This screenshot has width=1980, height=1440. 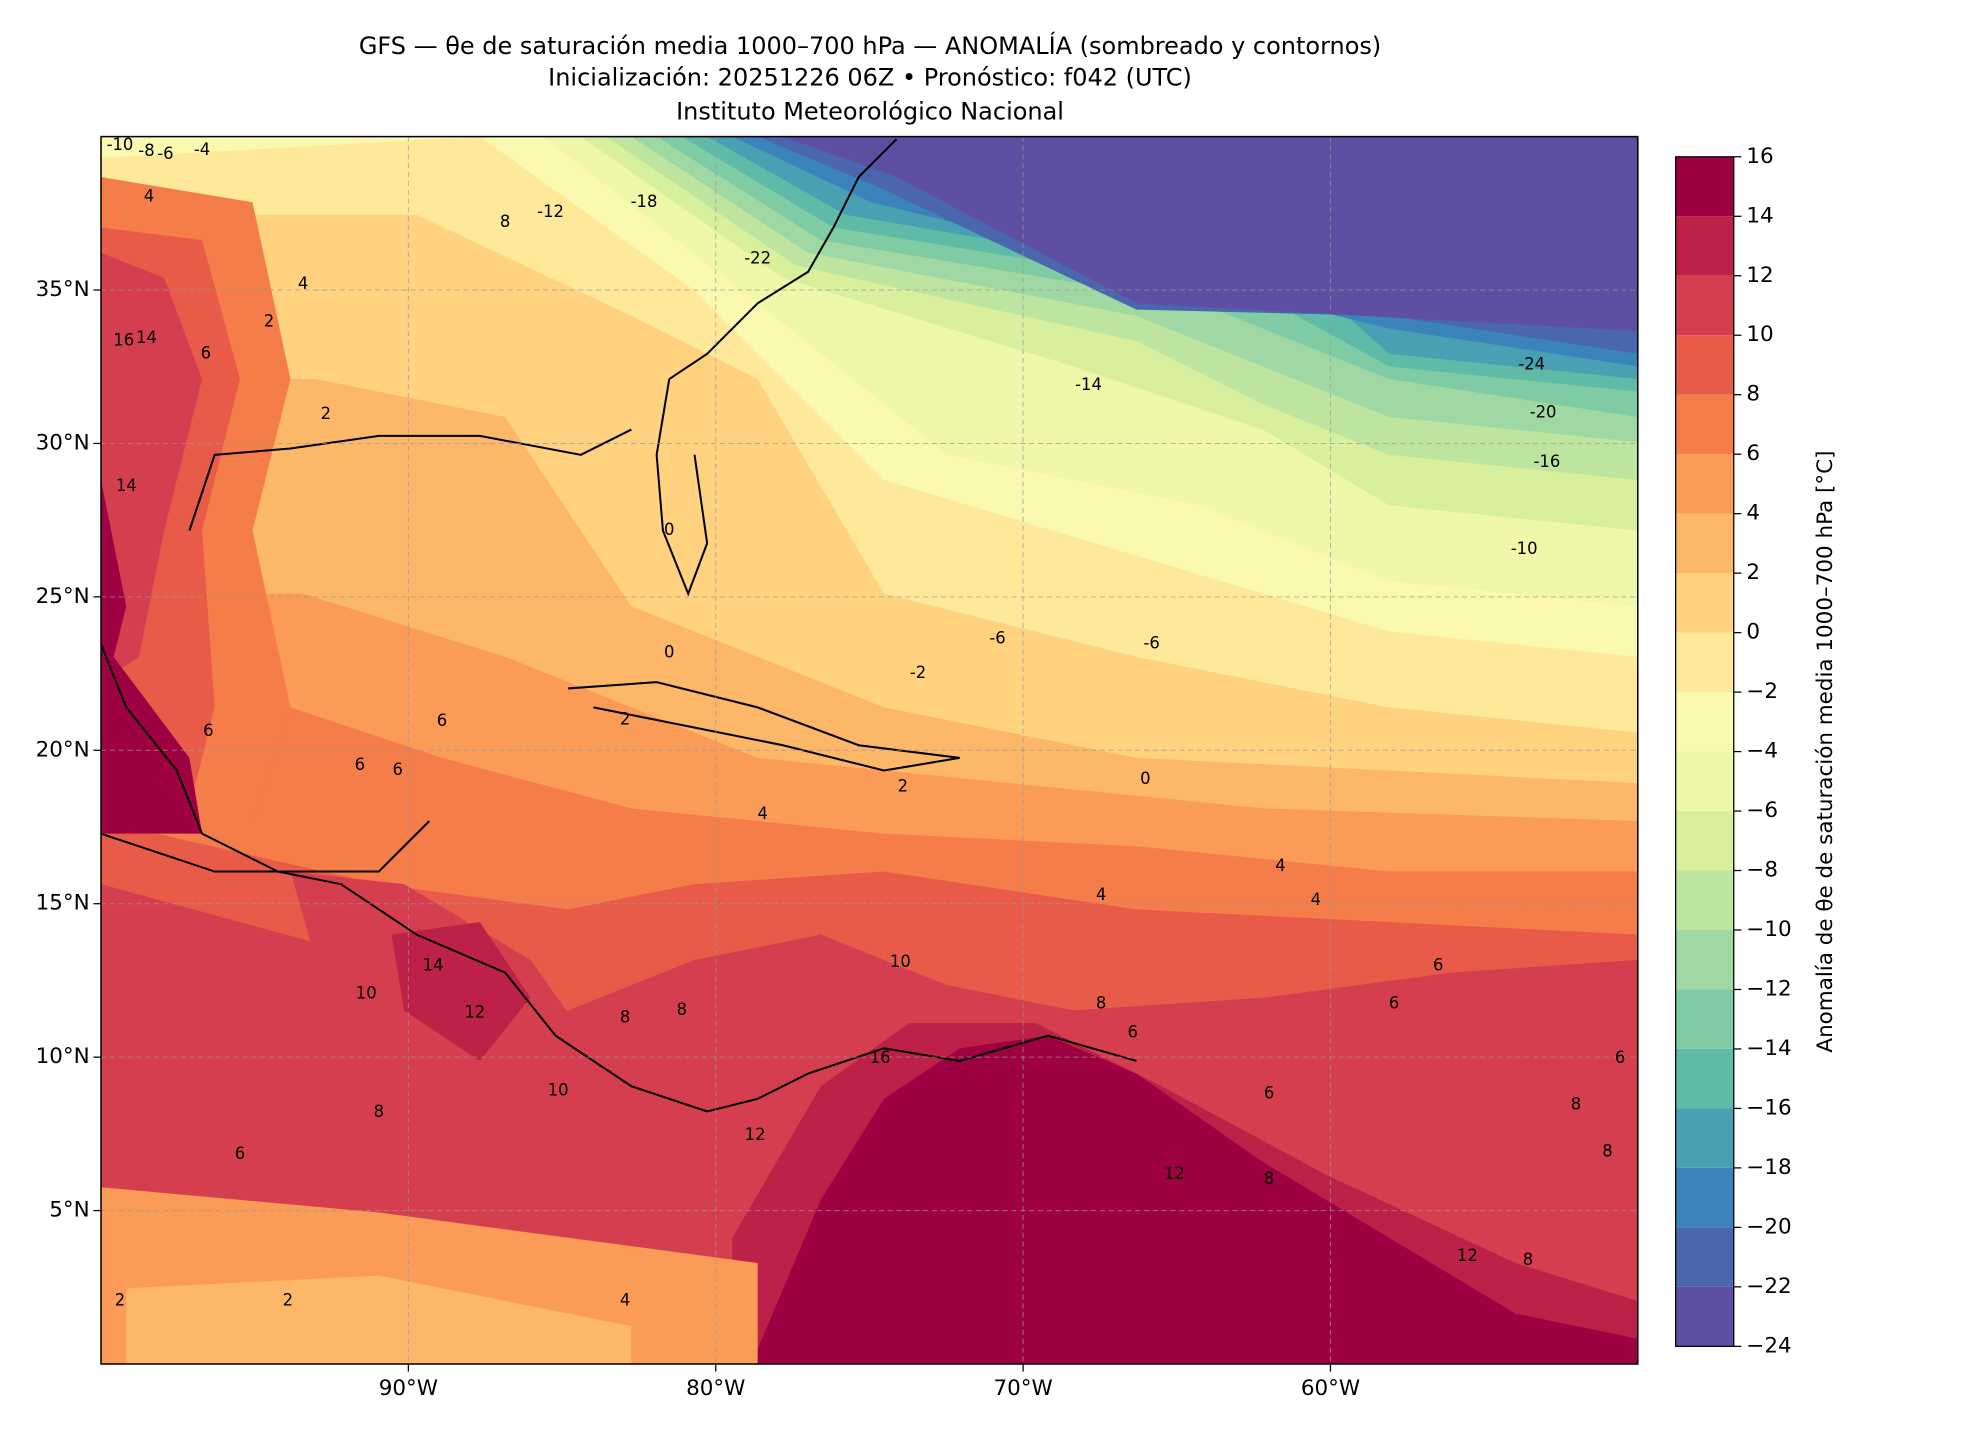 I want to click on contour-label: 16, so click(x=880, y=1057).